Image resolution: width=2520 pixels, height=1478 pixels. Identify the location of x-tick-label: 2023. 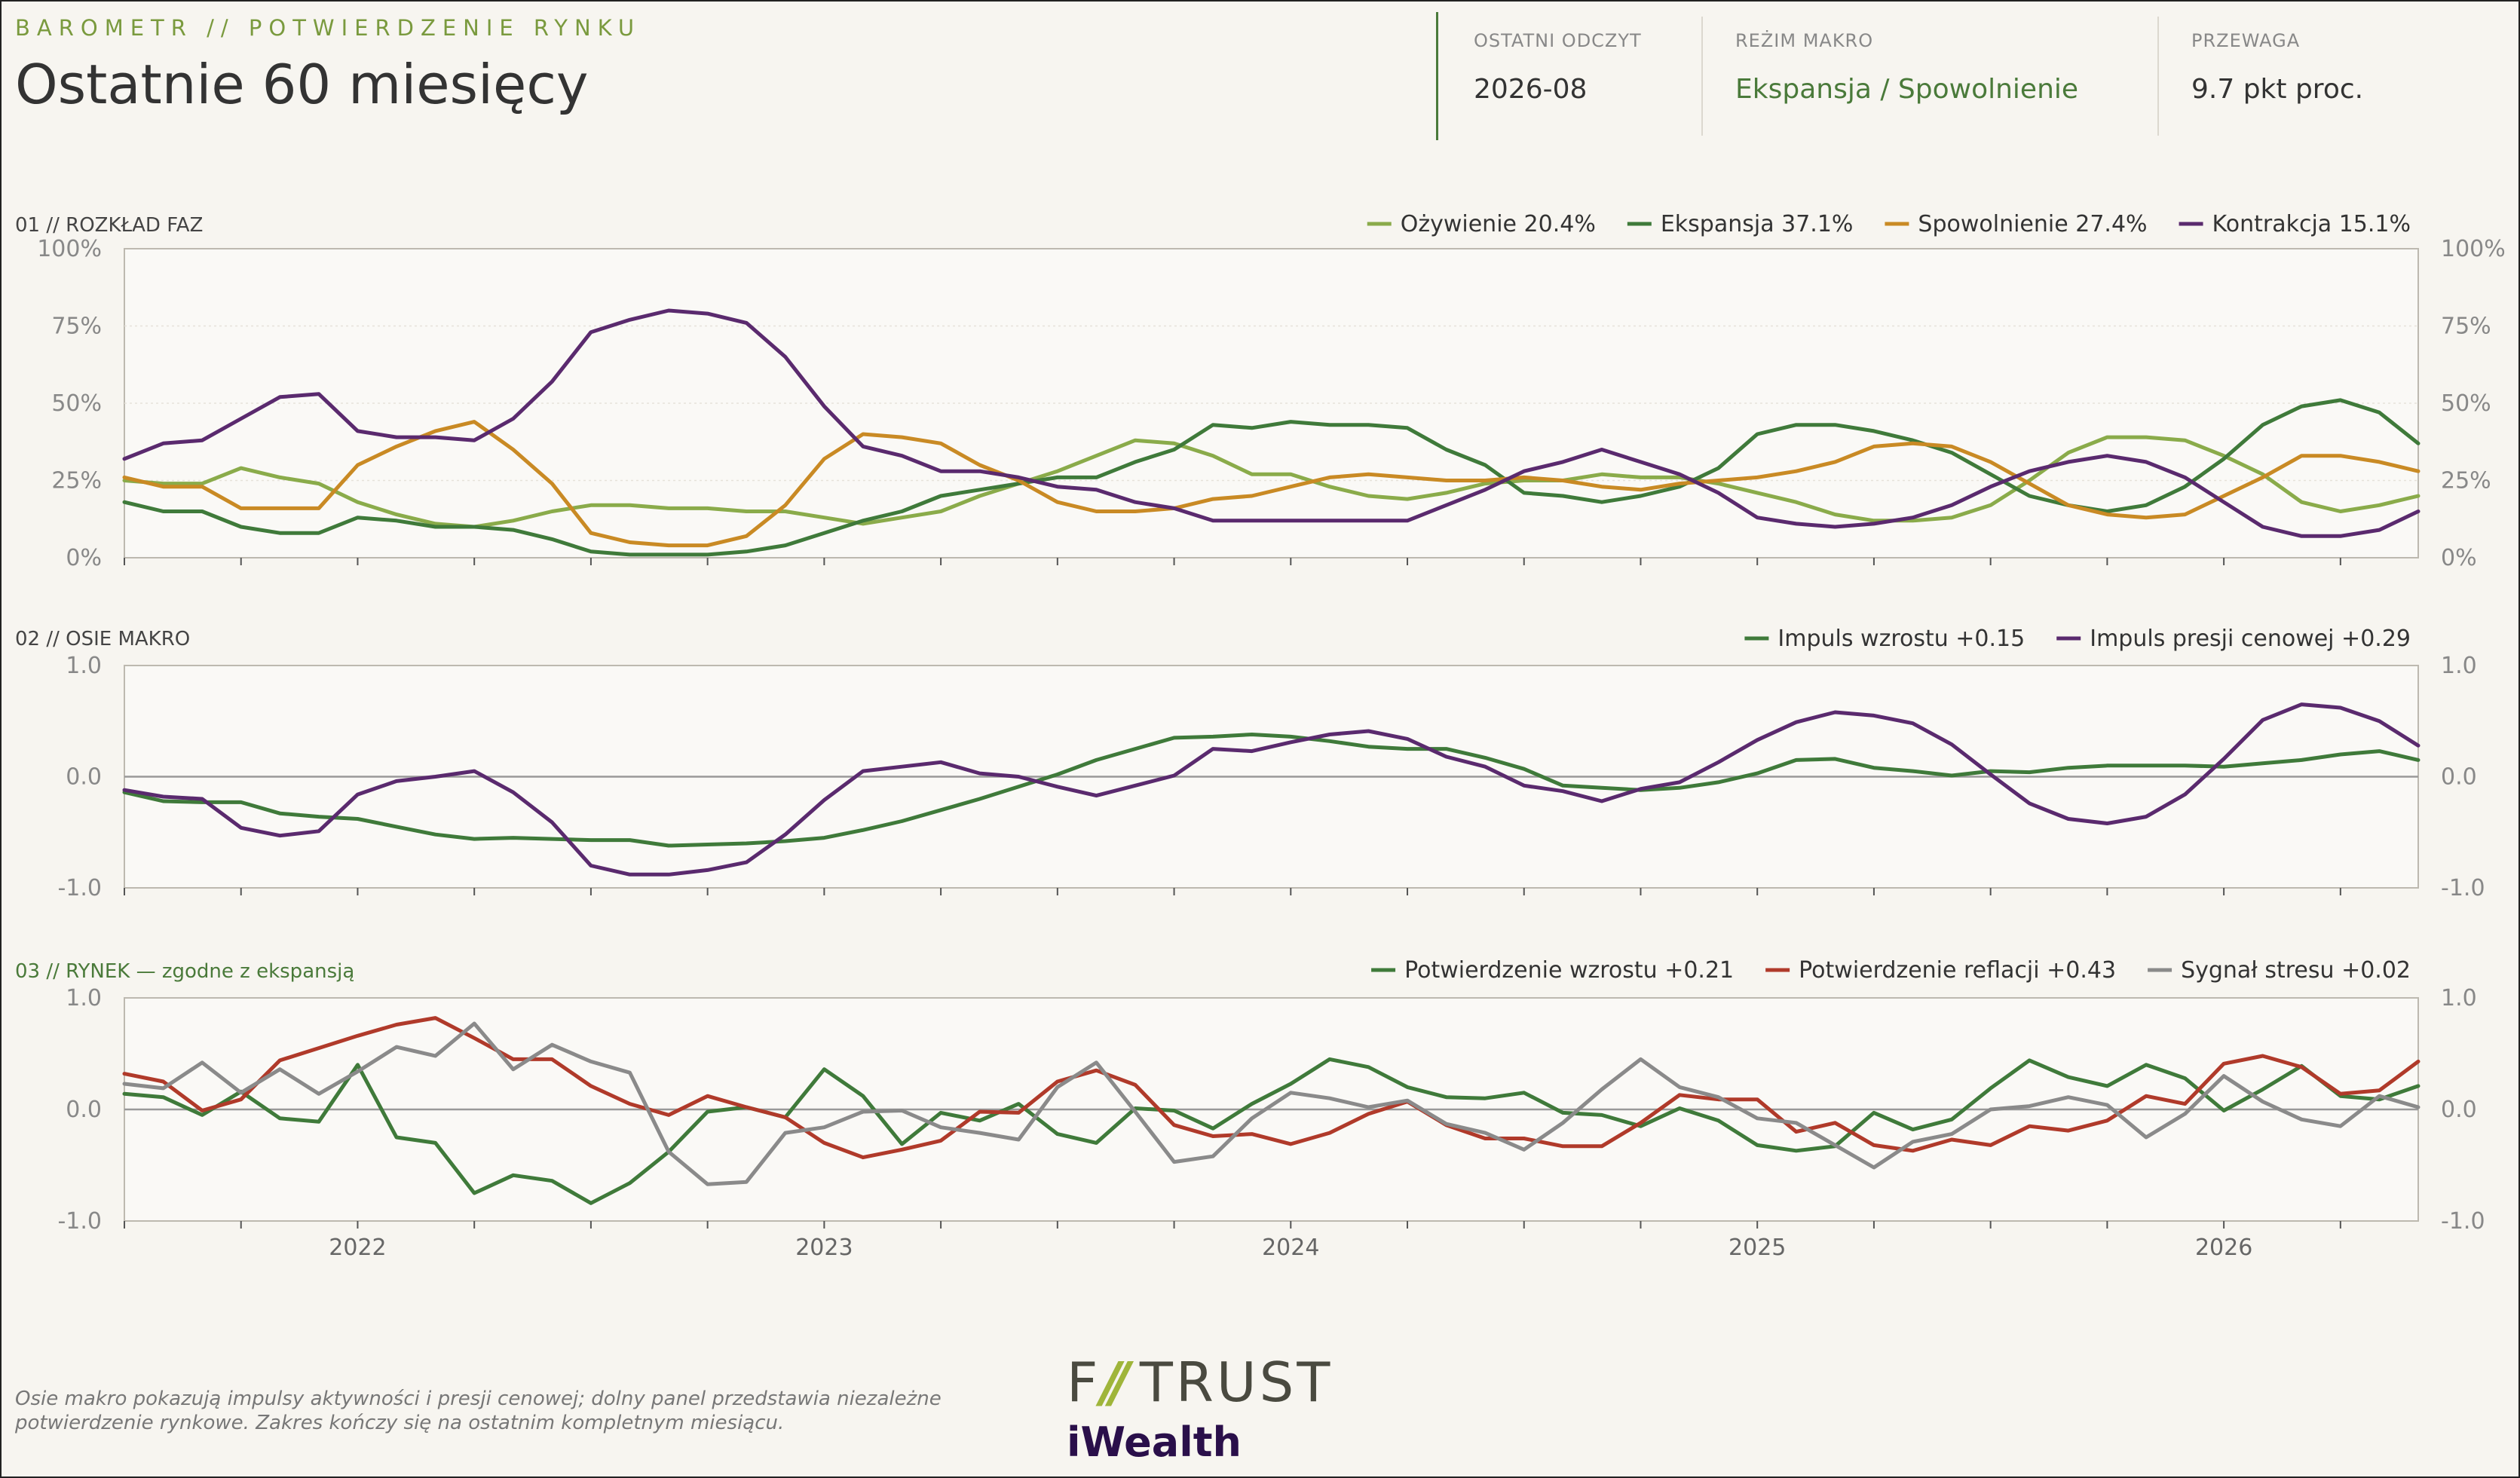
(824, 1248).